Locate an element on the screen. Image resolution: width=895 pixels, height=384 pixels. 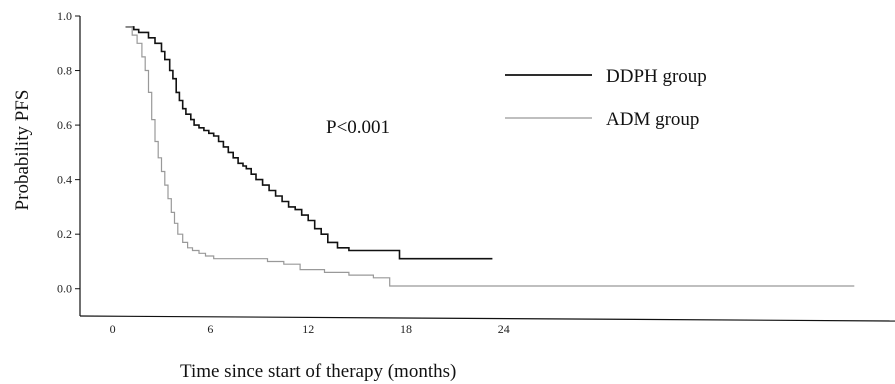
x-ticks: 0 6 12 18 24 is located at coordinates (310, 329).